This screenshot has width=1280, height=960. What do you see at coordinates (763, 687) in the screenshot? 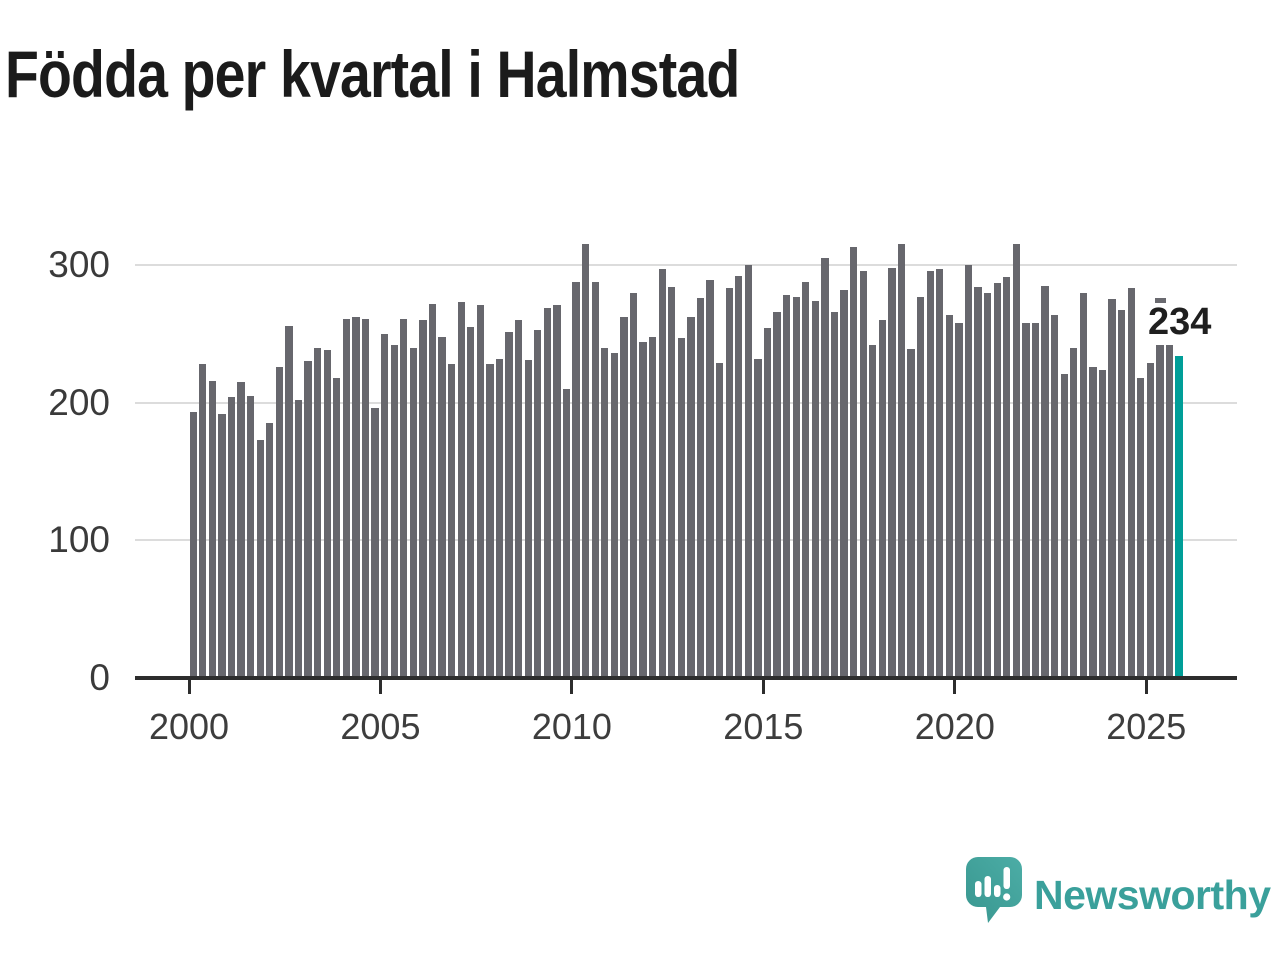
I see `x-tick-2015` at bounding box center [763, 687].